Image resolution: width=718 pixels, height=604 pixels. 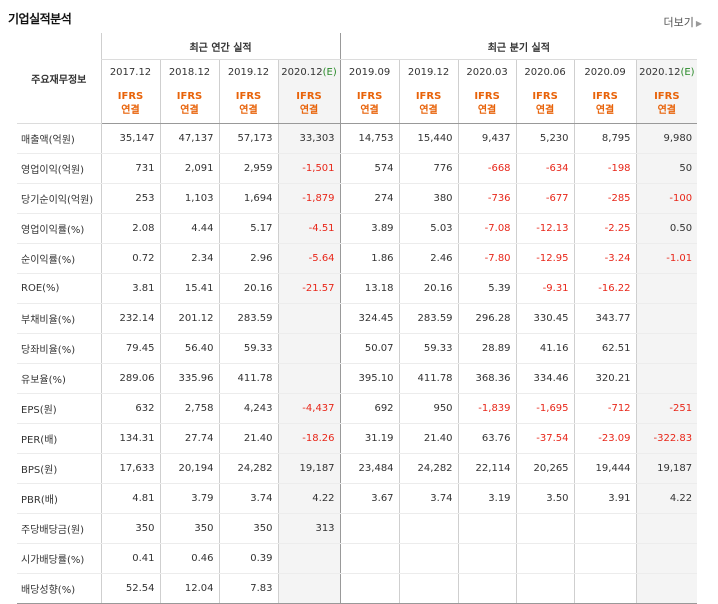 I want to click on header-group-annual: 최근 연간 실적, so click(x=220, y=46).